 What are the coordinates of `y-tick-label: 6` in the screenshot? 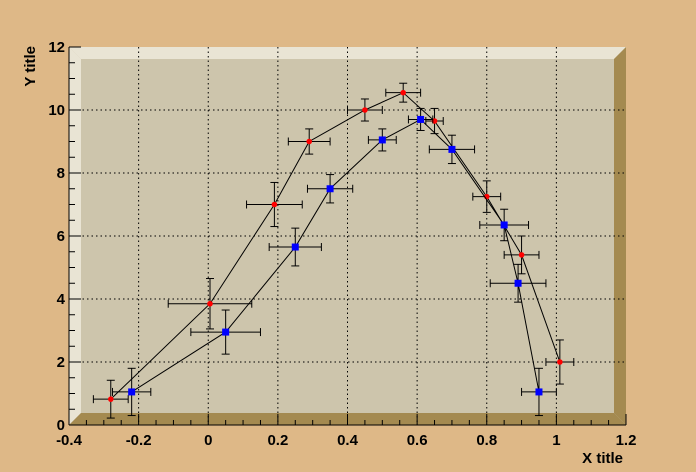 It's located at (61, 236).